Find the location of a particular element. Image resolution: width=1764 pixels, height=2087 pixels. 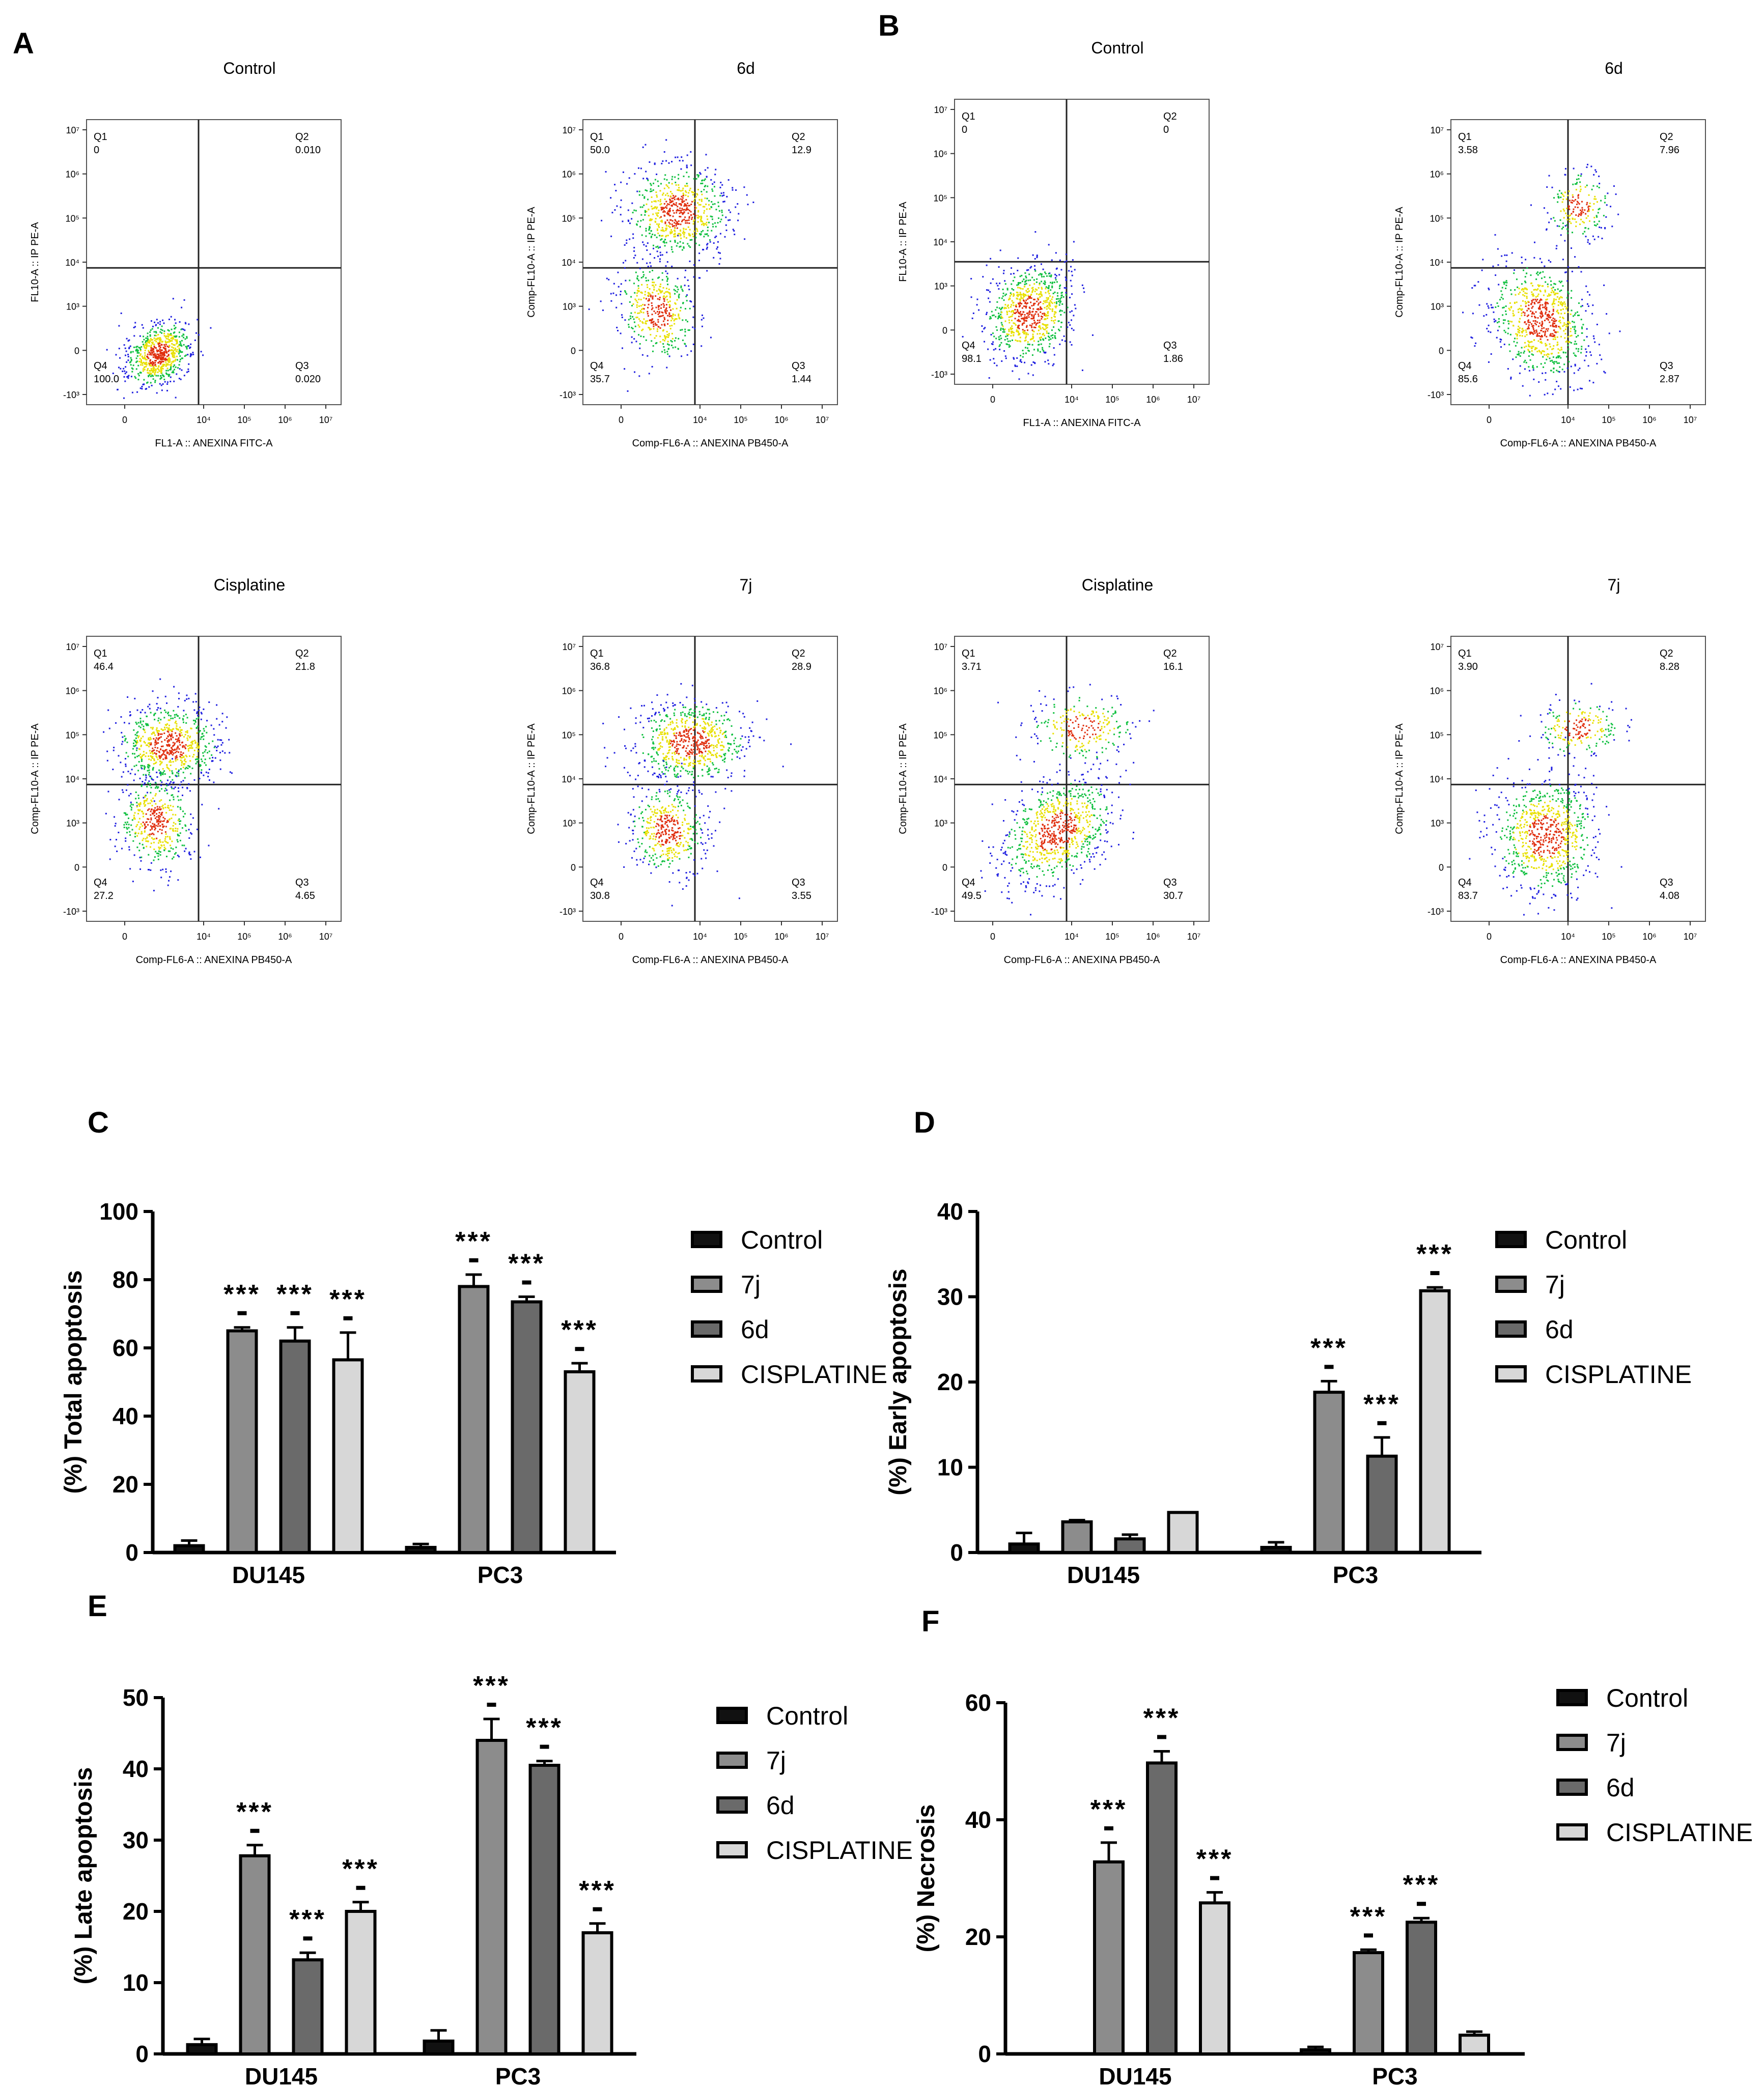

flow-plot-title: 6d is located at coordinates (746, 68).